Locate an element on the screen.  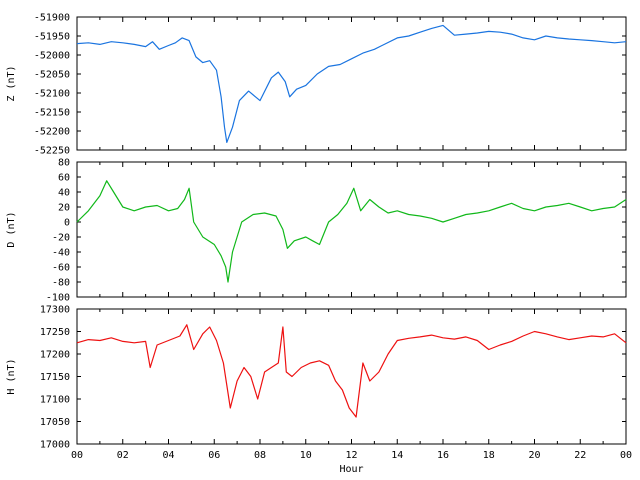
y-axis-title-z: Z (nT) is located at coordinates (11, 83).